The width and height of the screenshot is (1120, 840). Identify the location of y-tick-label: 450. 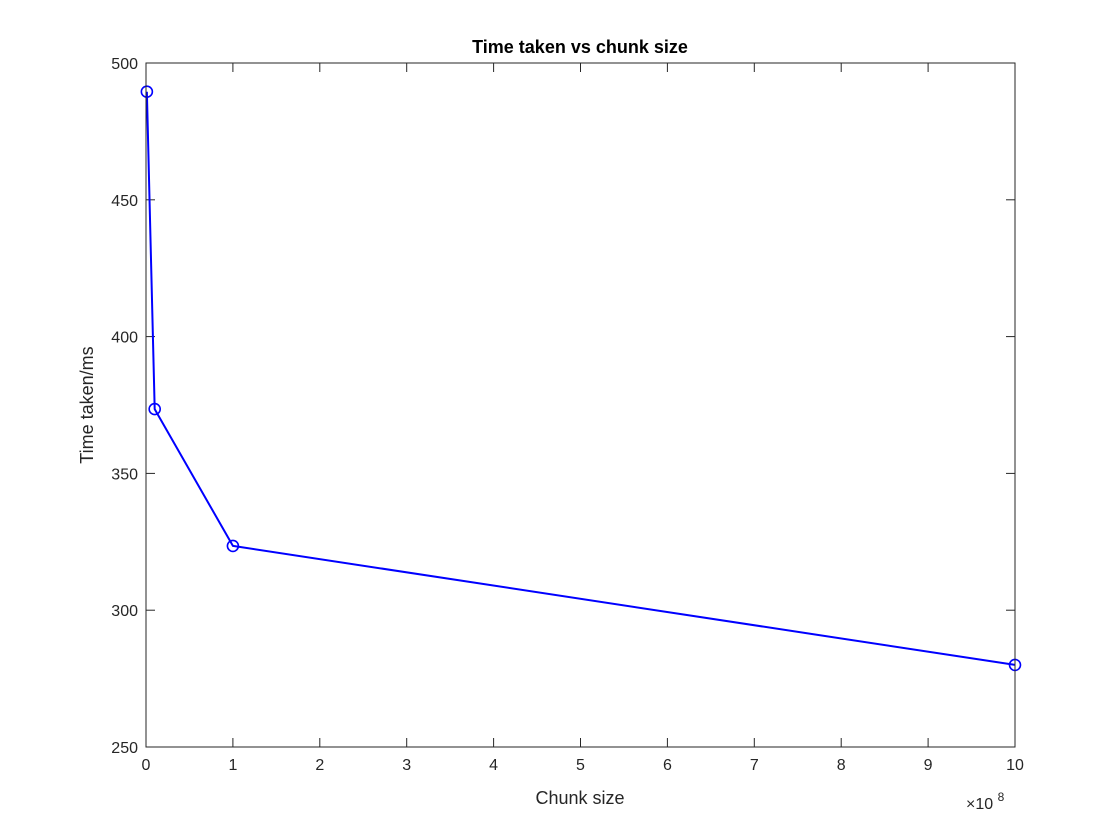
(124, 201).